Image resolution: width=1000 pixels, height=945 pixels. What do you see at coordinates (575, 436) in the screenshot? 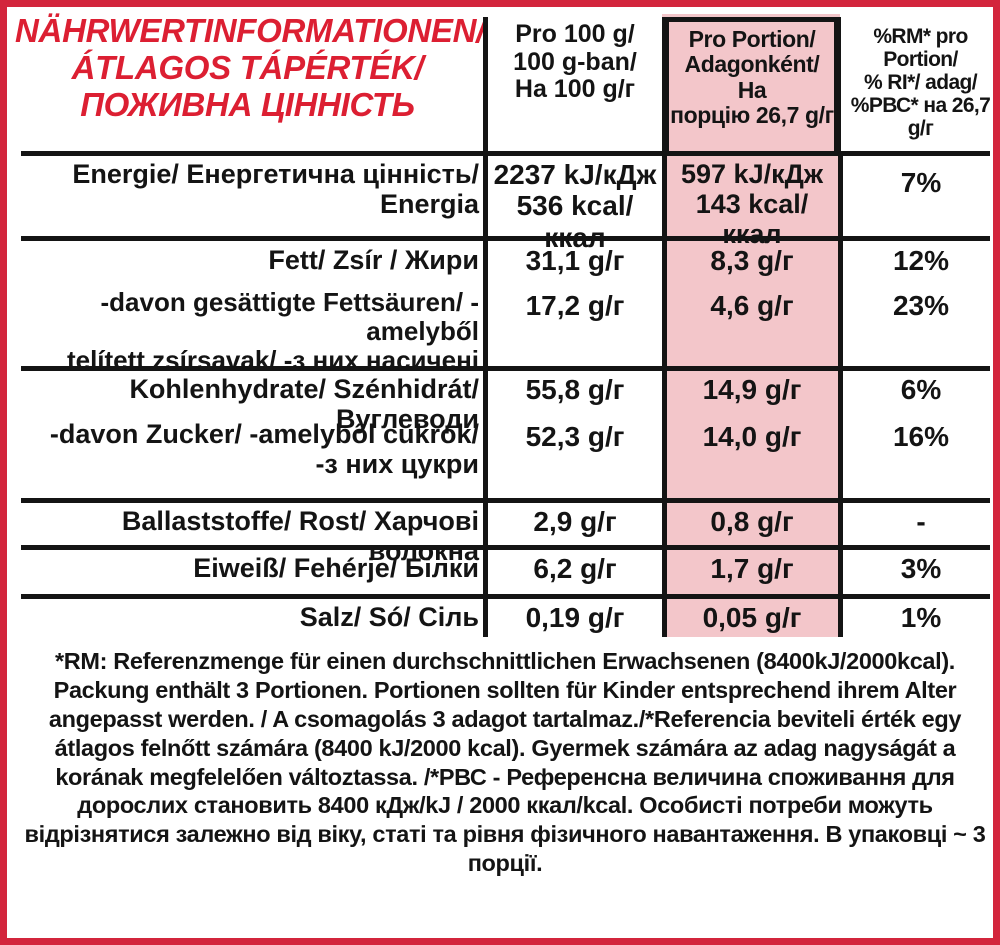
I see `row-value-sugars-per100g: 52,3 g/г` at bounding box center [575, 436].